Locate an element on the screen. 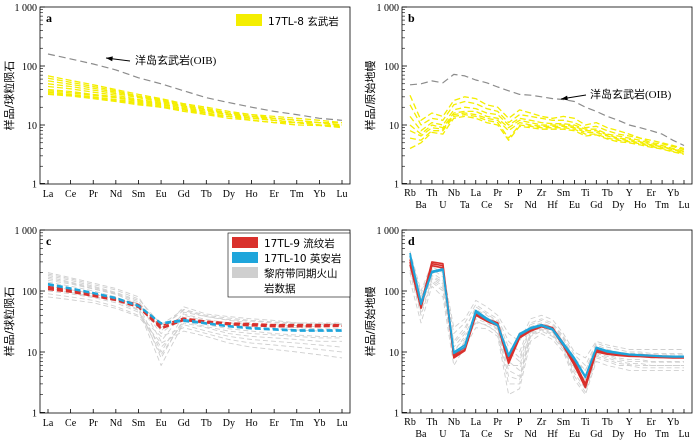  legend-label: 17TL-10 英安岩 is located at coordinates (302, 258).